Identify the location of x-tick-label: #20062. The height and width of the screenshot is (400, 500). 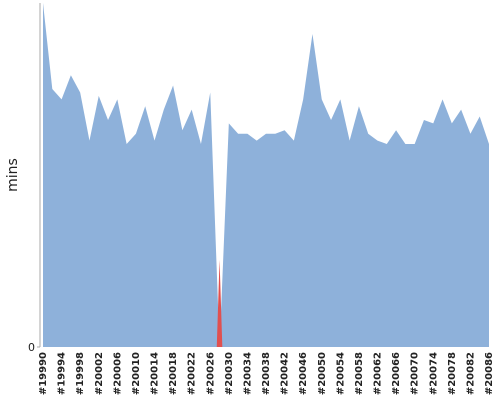
(378, 373).